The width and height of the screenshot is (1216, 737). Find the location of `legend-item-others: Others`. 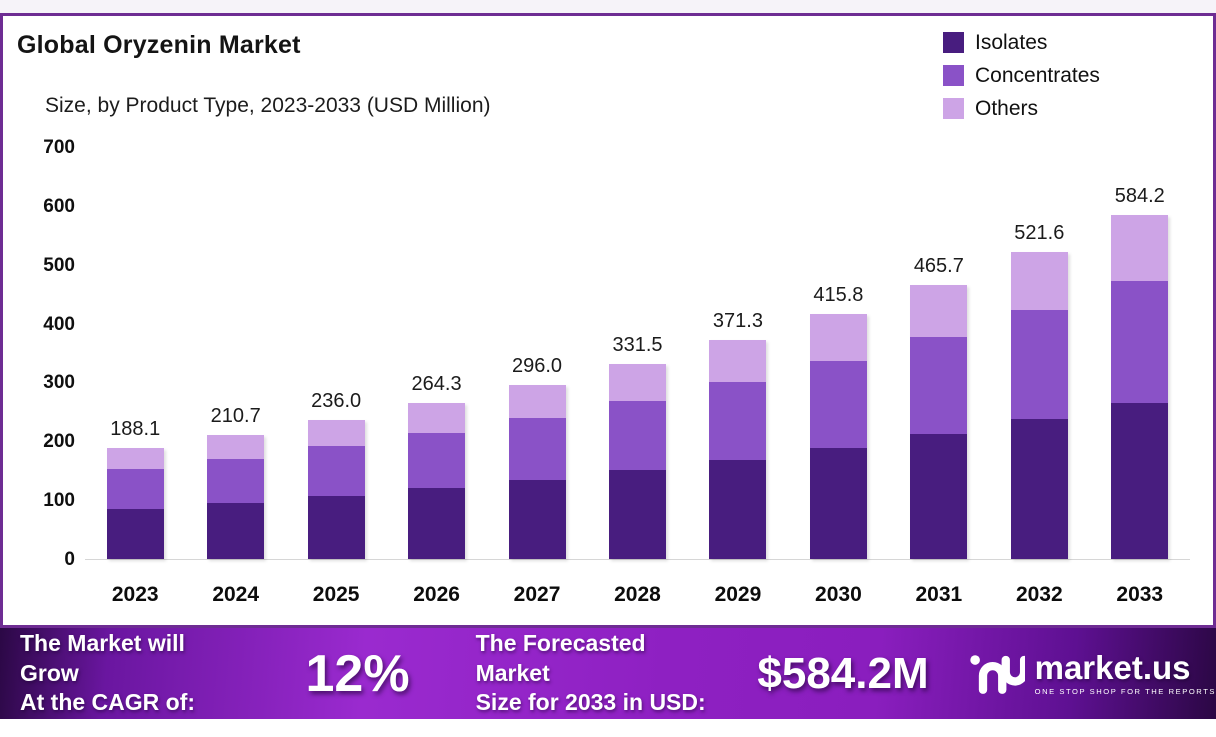

legend-item-others: Others is located at coordinates (1021, 108).